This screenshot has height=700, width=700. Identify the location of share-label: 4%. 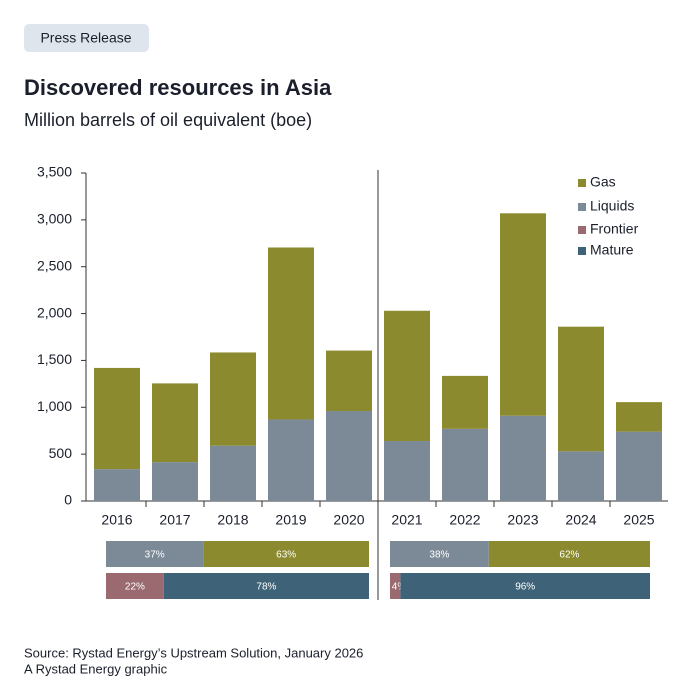
(399, 587).